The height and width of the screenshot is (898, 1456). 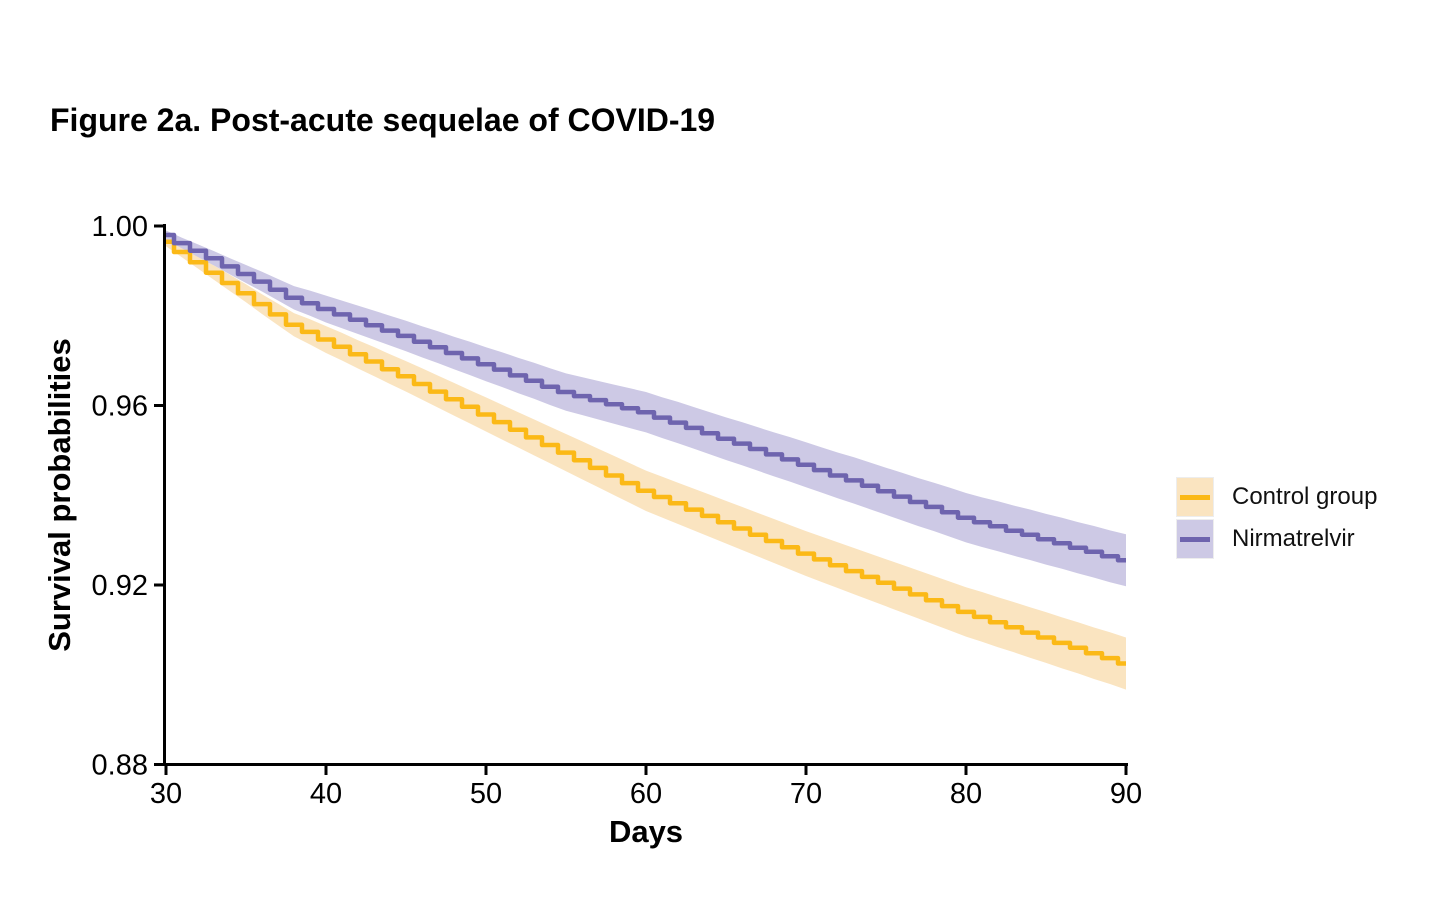 What do you see at coordinates (646, 794) in the screenshot?
I see `x-tick-label: 60` at bounding box center [646, 794].